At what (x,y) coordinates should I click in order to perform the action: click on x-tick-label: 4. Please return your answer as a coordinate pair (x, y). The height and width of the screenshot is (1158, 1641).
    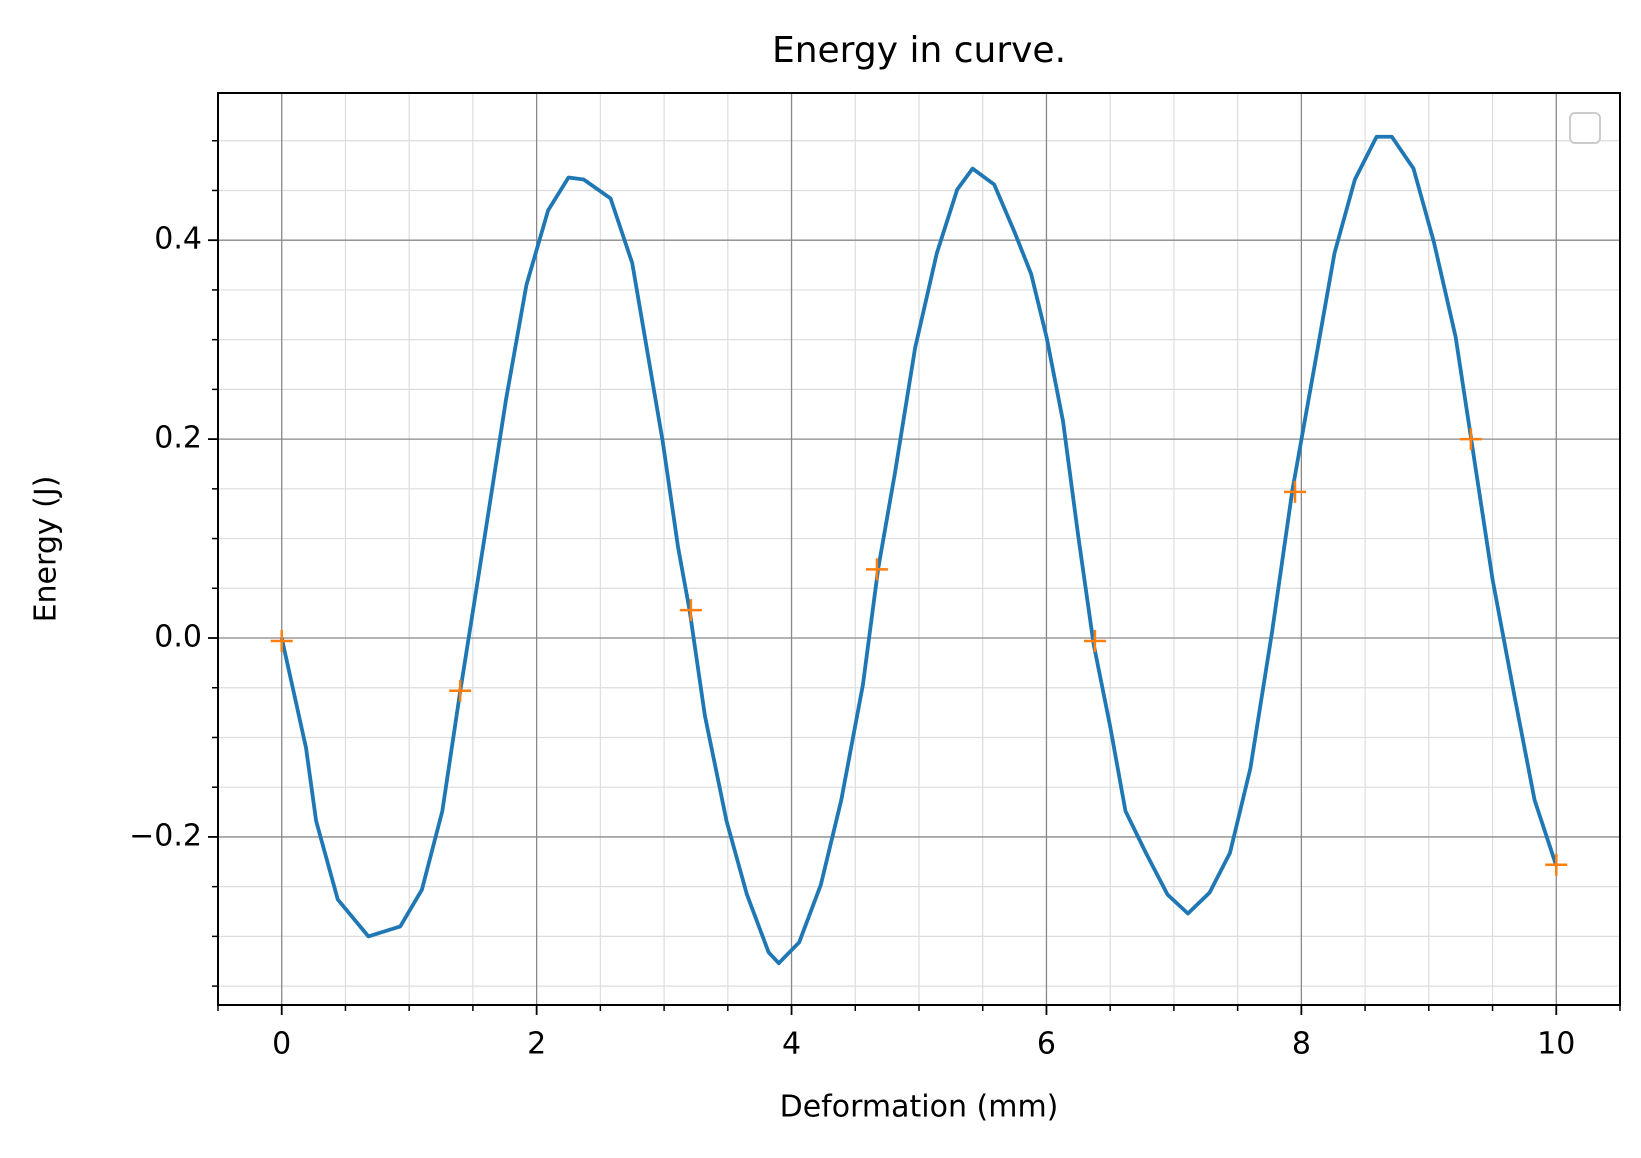
    Looking at the image, I should click on (791, 1044).